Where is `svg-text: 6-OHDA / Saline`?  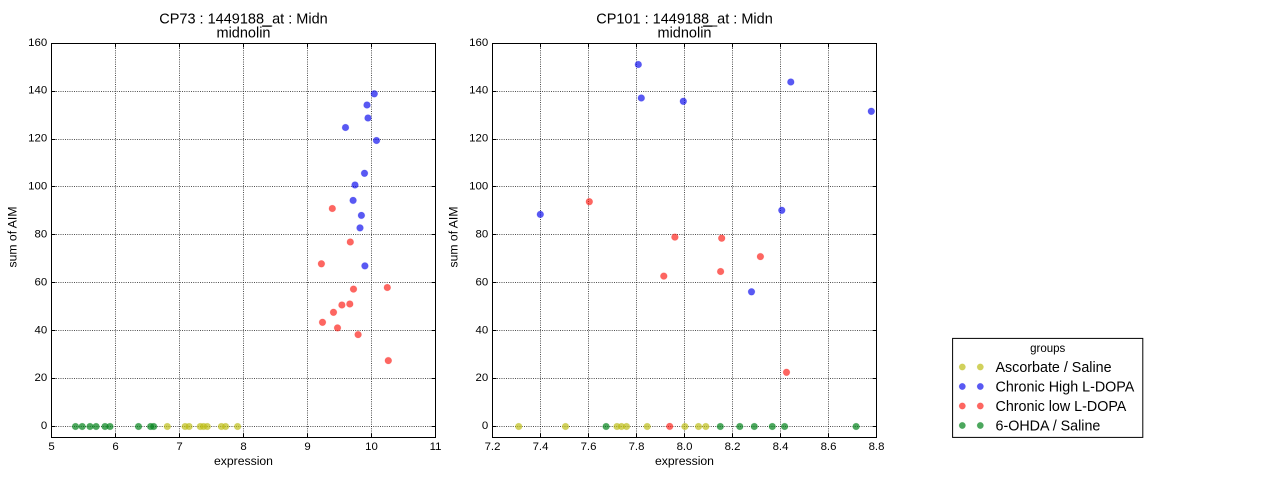 svg-text: 6-OHDA / Saline is located at coordinates (1048, 427).